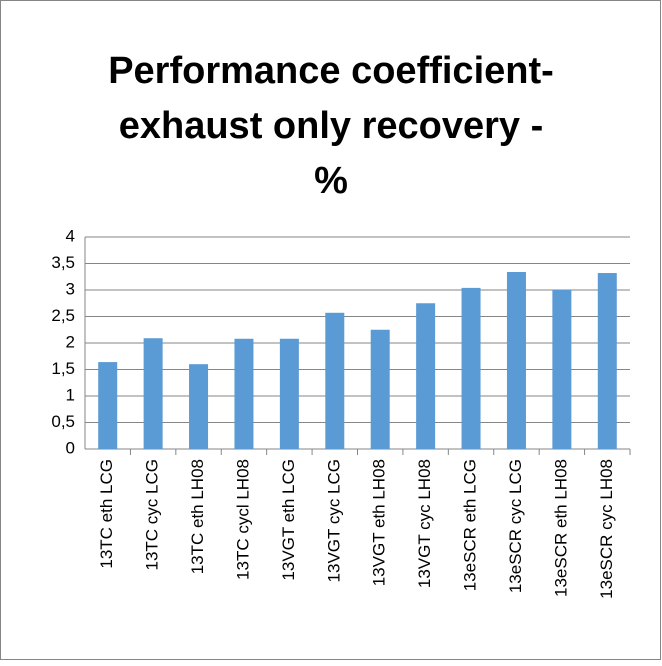  Describe the element at coordinates (560, 528) in the screenshot. I see `x-tick-label: 13eSCR eth LH08` at that location.